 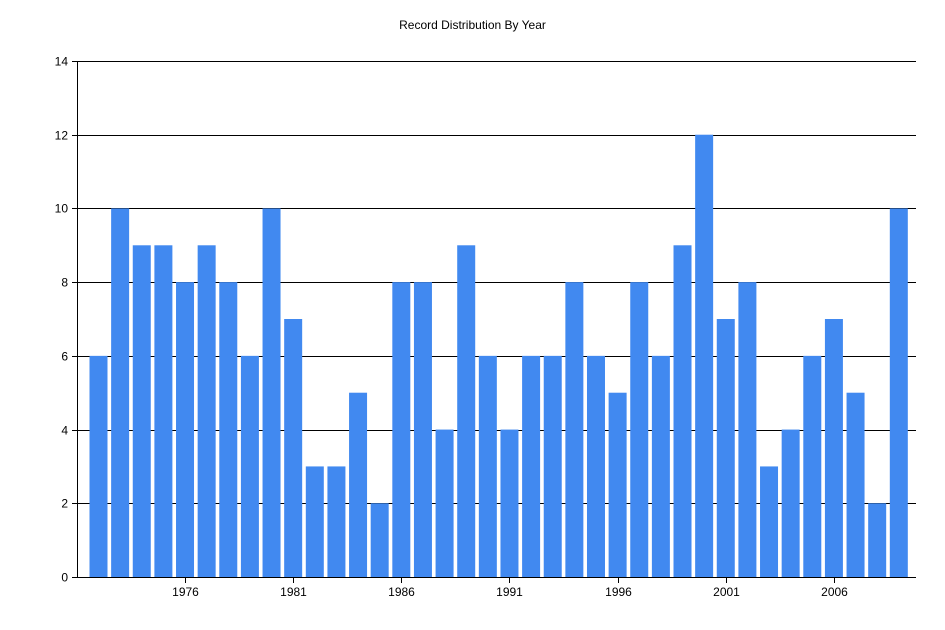 What do you see at coordinates (62, 136) in the screenshot?
I see `y-tick-label: 12` at bounding box center [62, 136].